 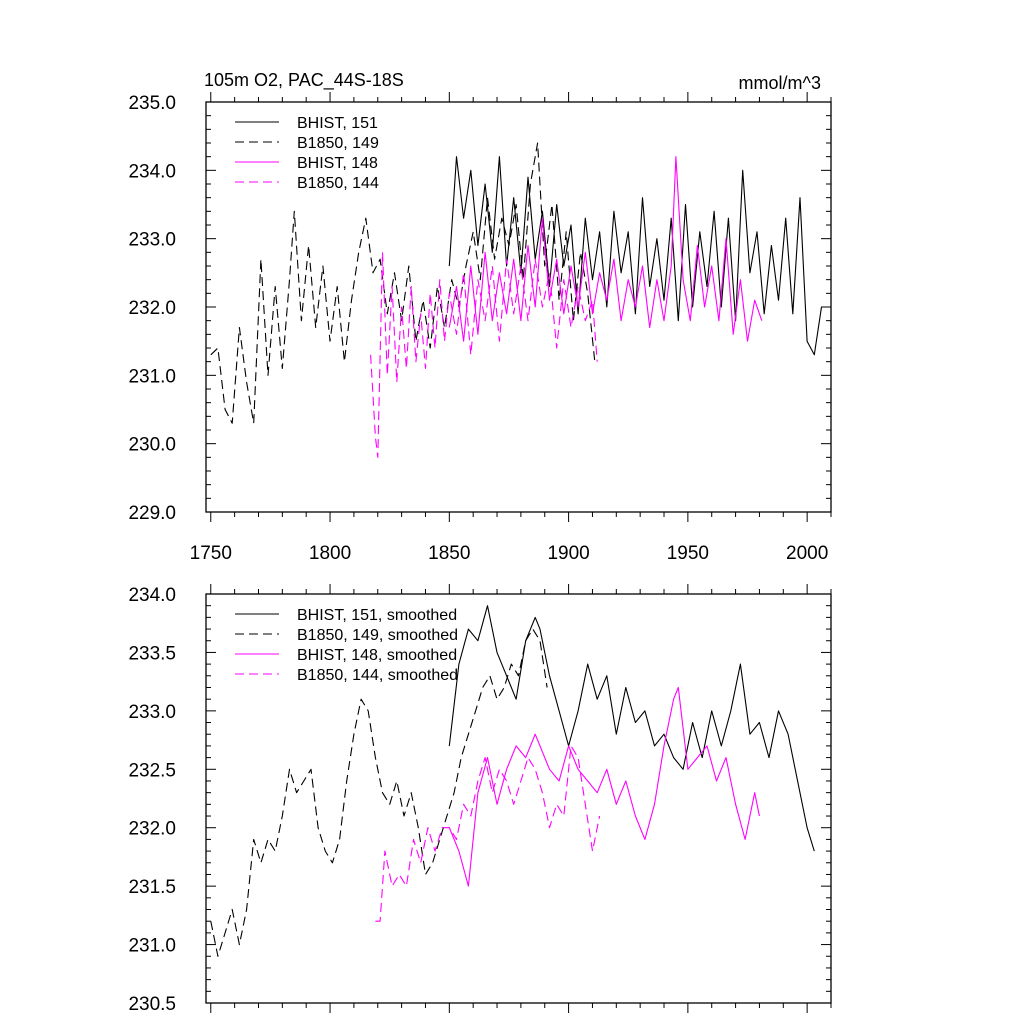 I want to click on x-tick-label: 1800, so click(x=330, y=553).